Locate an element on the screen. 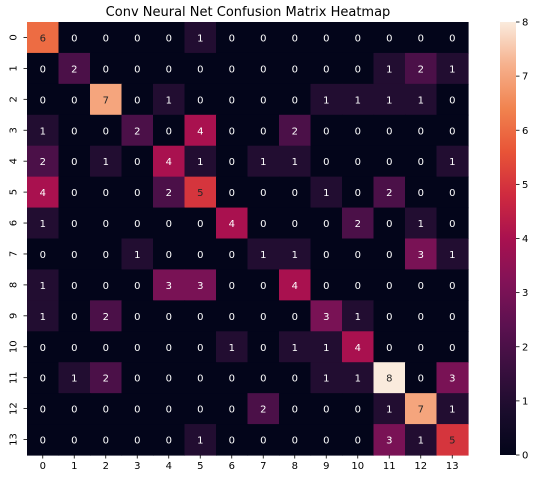 This screenshot has width=540, height=486. x-tick-label: 3 is located at coordinates (137, 466).